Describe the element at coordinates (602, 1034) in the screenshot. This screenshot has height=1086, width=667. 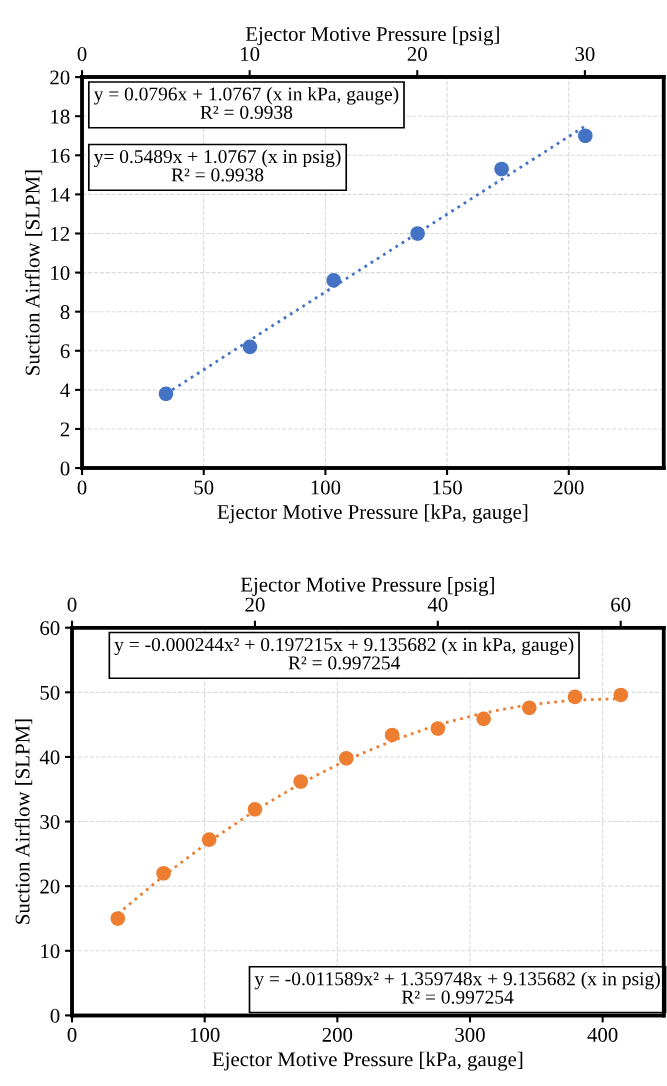
I see `x-tick-label: 400` at that location.